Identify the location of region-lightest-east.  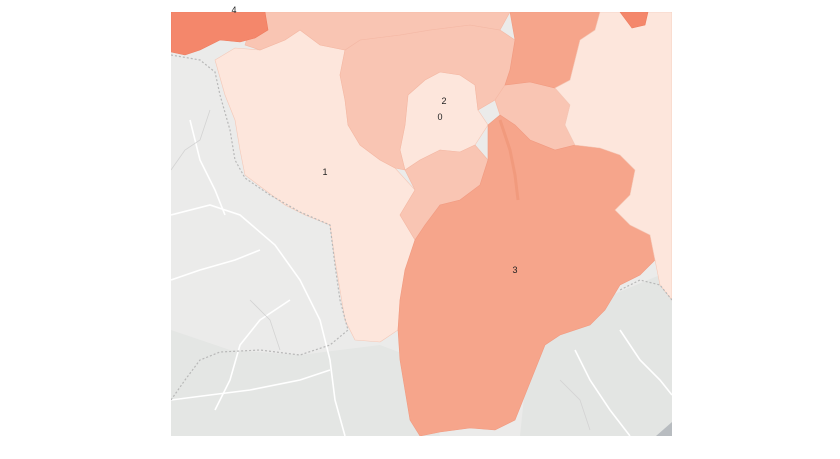
(613, 156).